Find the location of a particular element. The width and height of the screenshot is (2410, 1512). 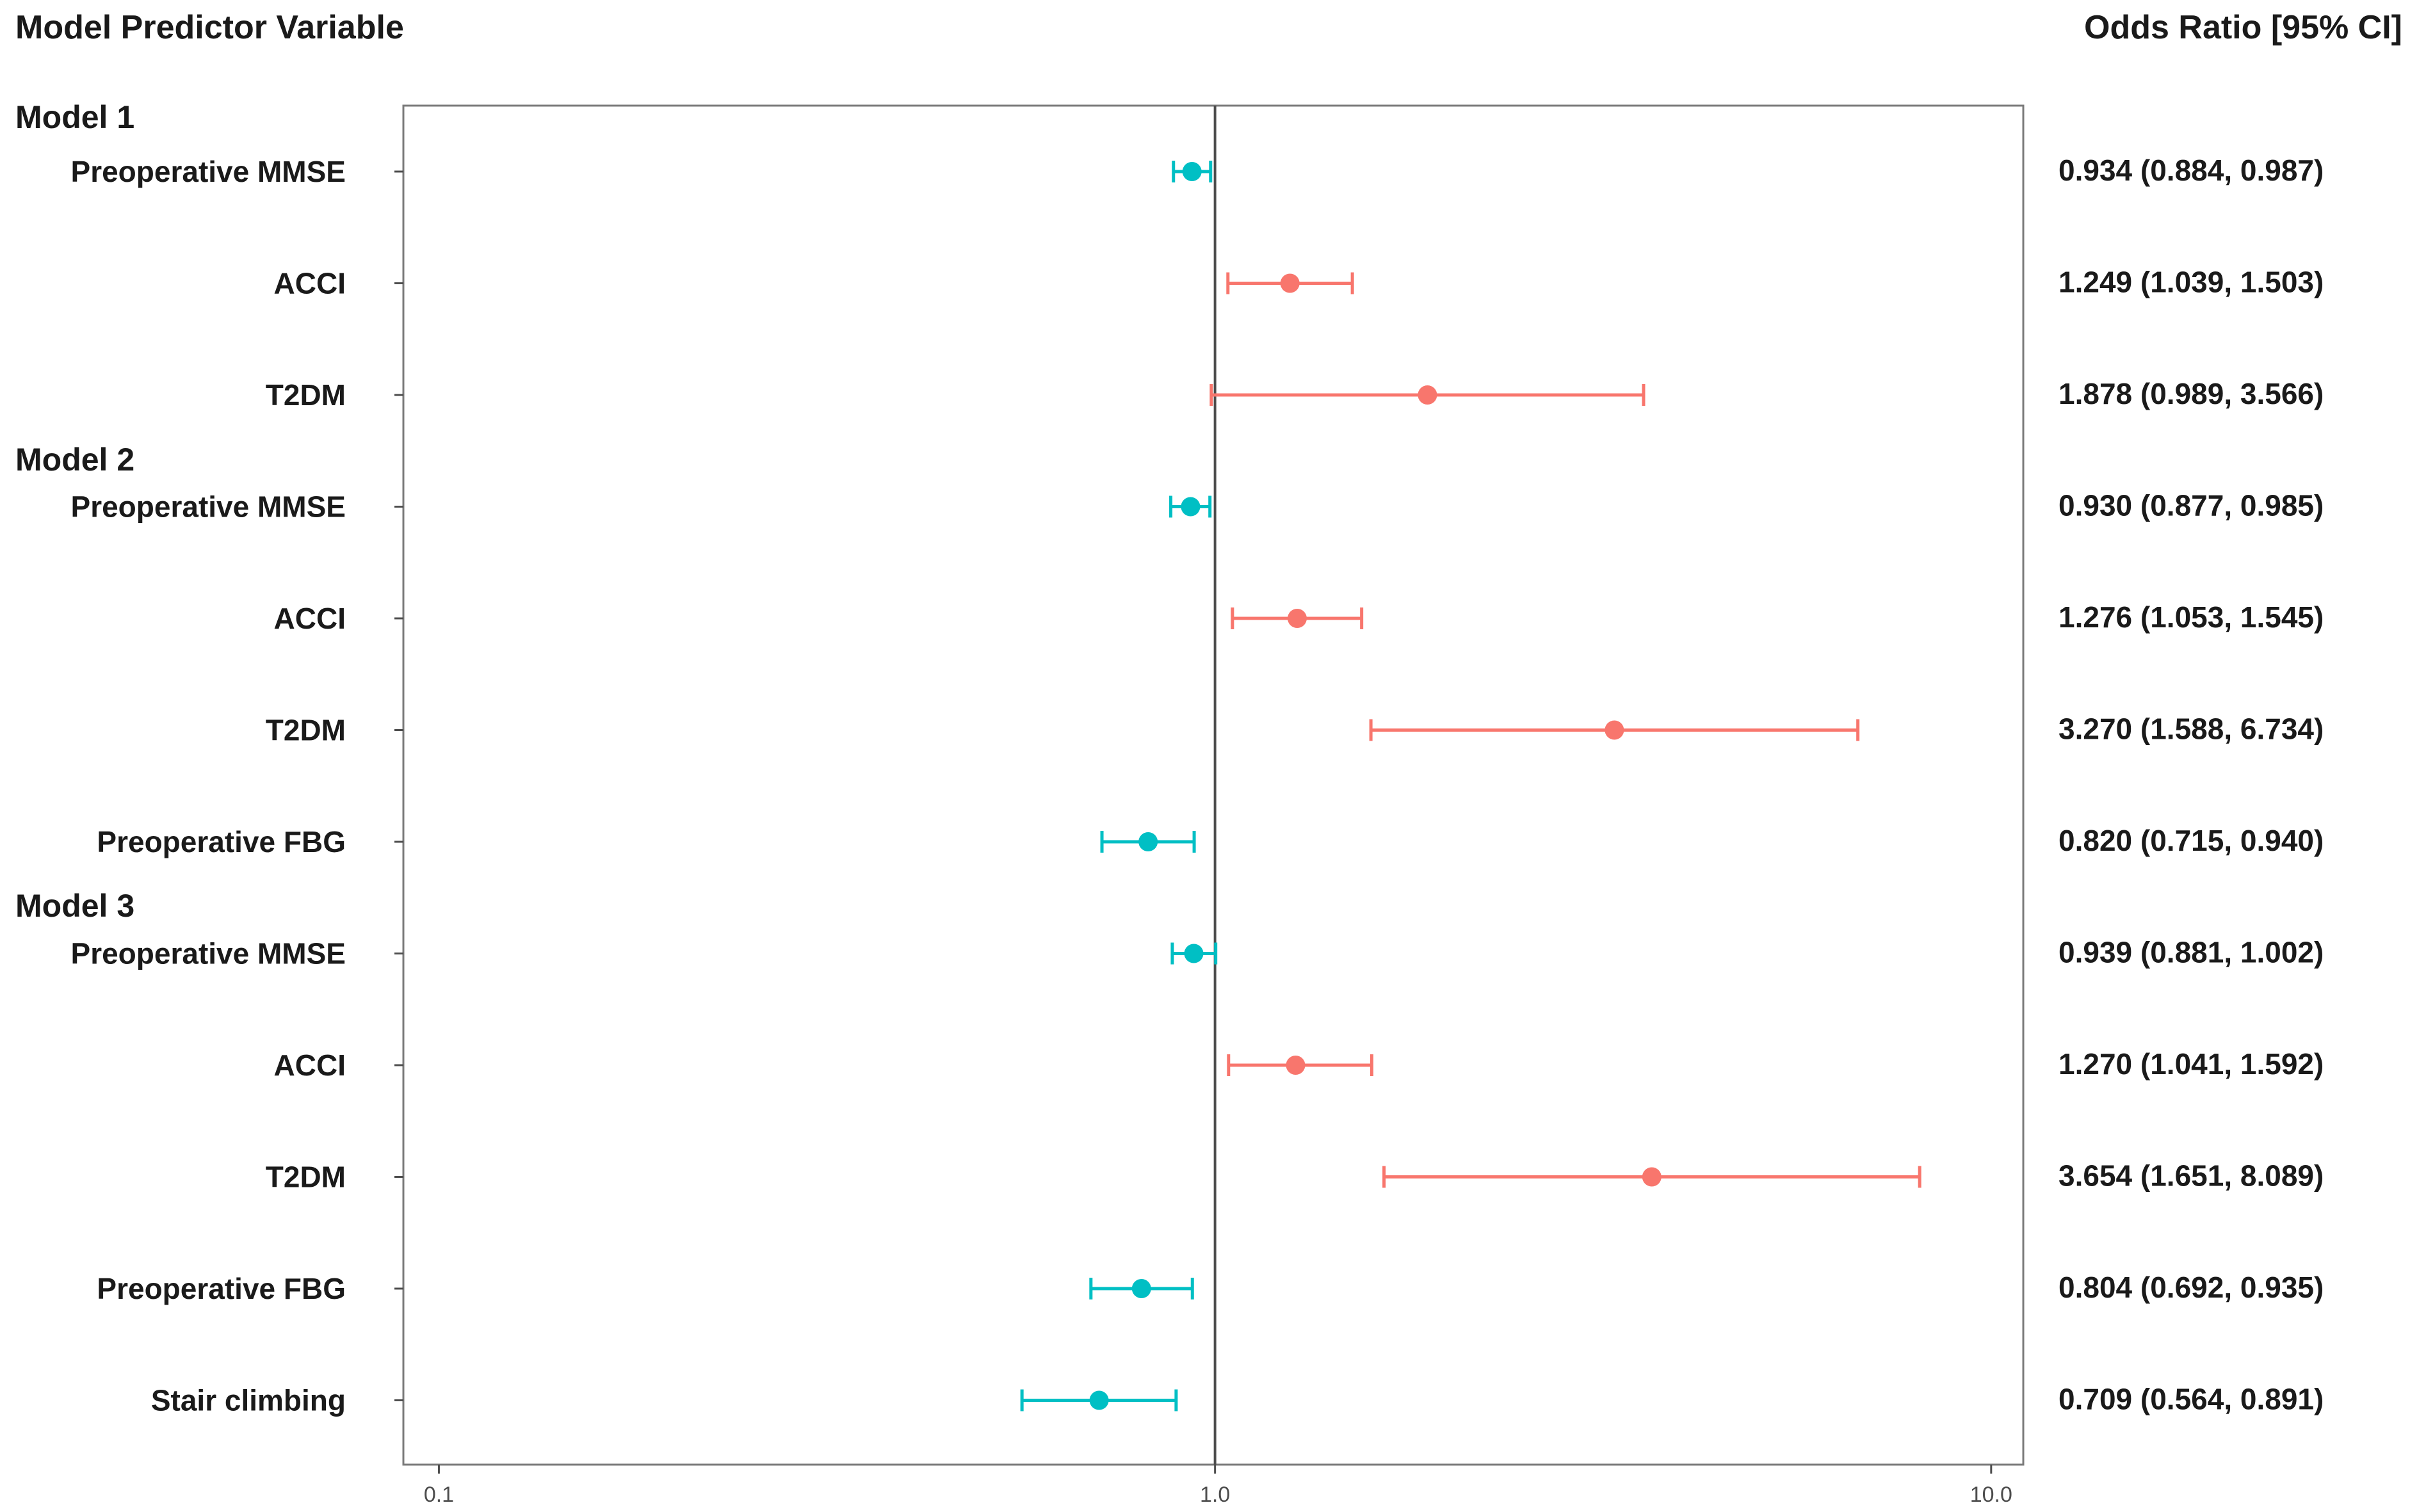

or-value-label: 1.276 (1.053, 1.545) is located at coordinates (2191, 617).